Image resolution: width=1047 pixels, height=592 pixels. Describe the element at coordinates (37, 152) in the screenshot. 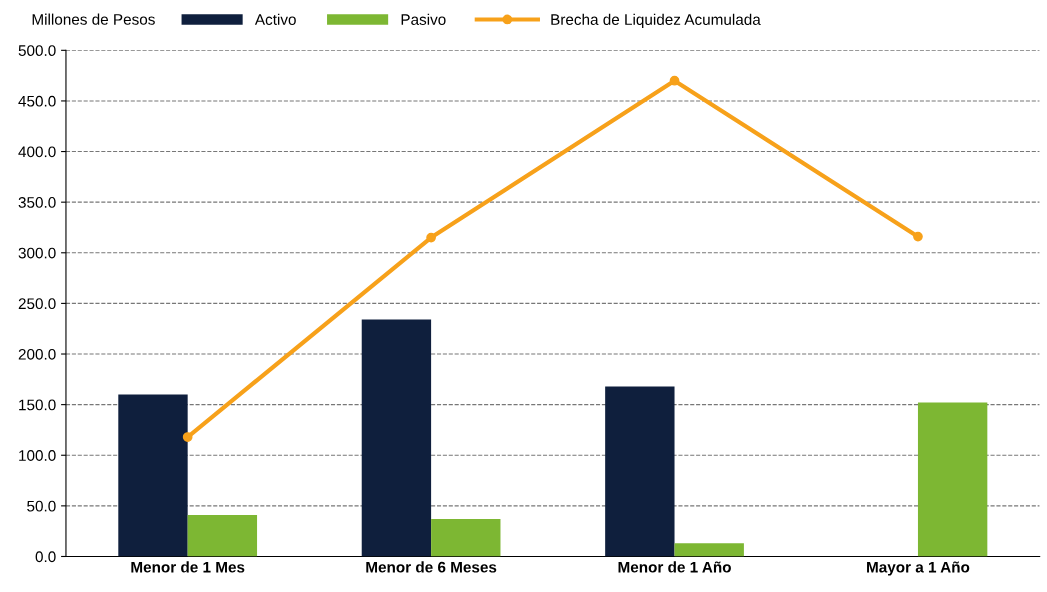

I see `y-tick-label: 400.0` at that location.